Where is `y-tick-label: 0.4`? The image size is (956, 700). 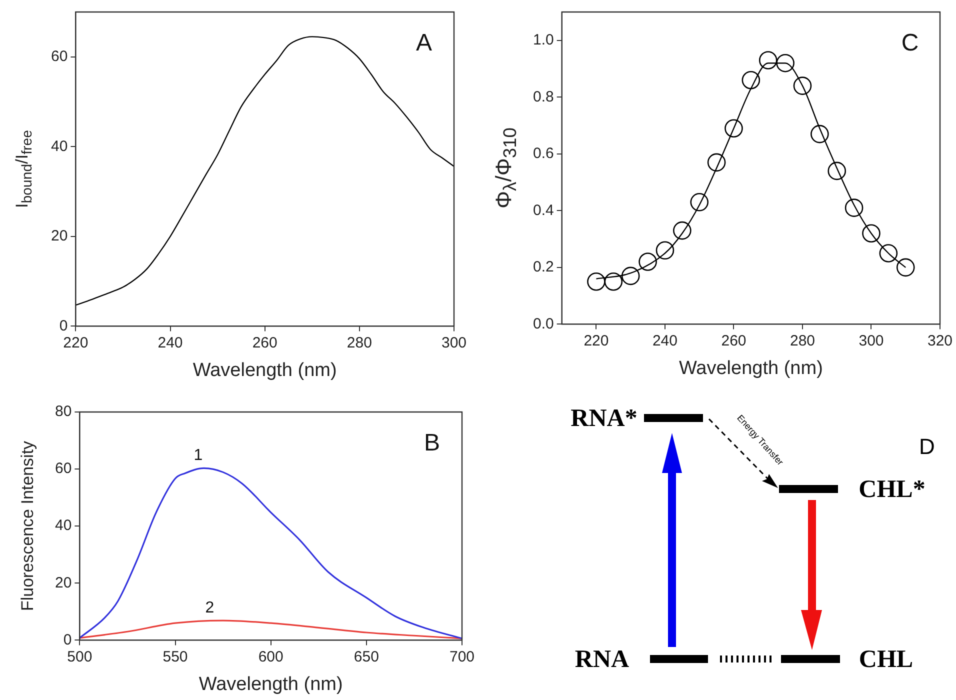
y-tick-label: 0.4 is located at coordinates (543, 210).